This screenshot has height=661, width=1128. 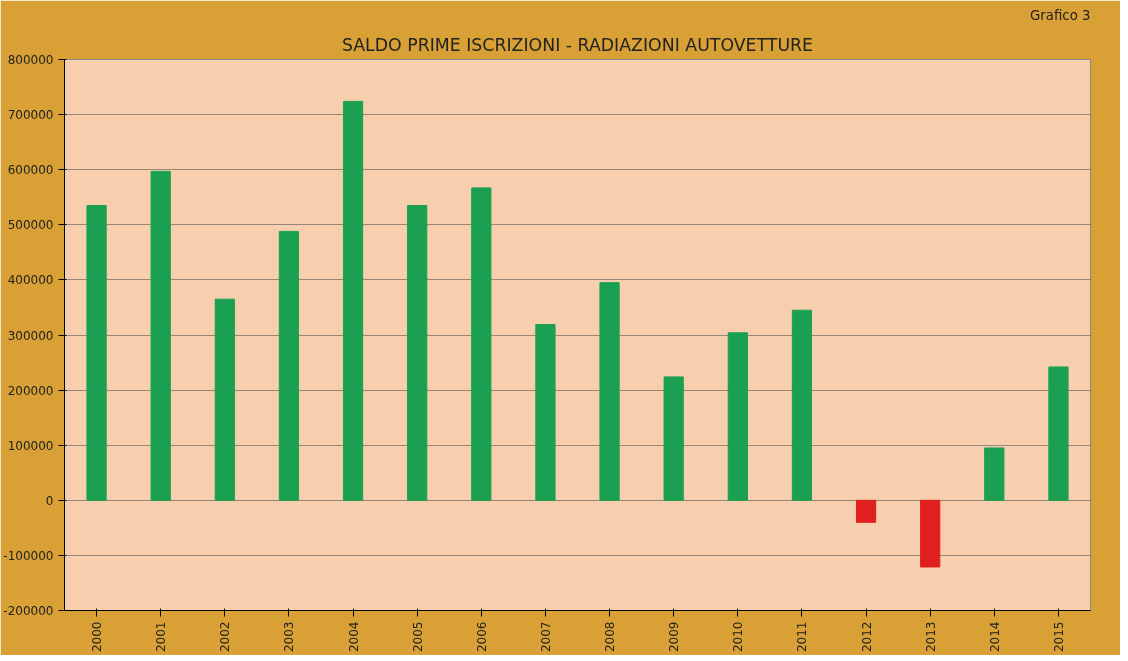 What do you see at coordinates (417, 637) in the screenshot?
I see `x-tick-label: 2005` at bounding box center [417, 637].